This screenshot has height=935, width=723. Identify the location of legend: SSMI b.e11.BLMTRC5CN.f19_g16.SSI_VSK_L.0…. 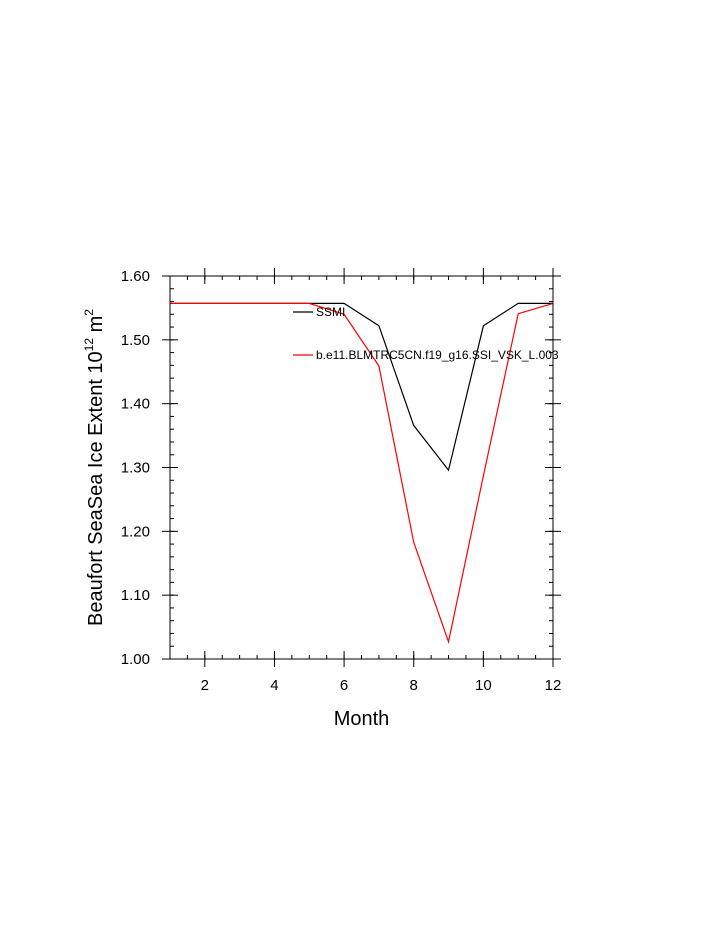
(426, 333).